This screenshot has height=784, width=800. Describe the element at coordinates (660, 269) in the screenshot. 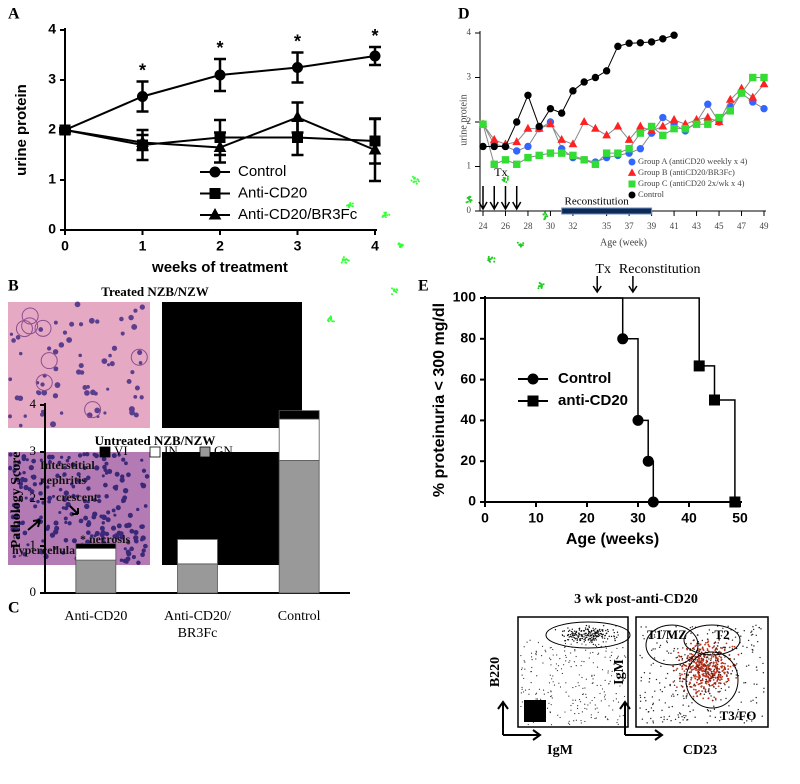

I see `annotation: Reconstitution` at that location.